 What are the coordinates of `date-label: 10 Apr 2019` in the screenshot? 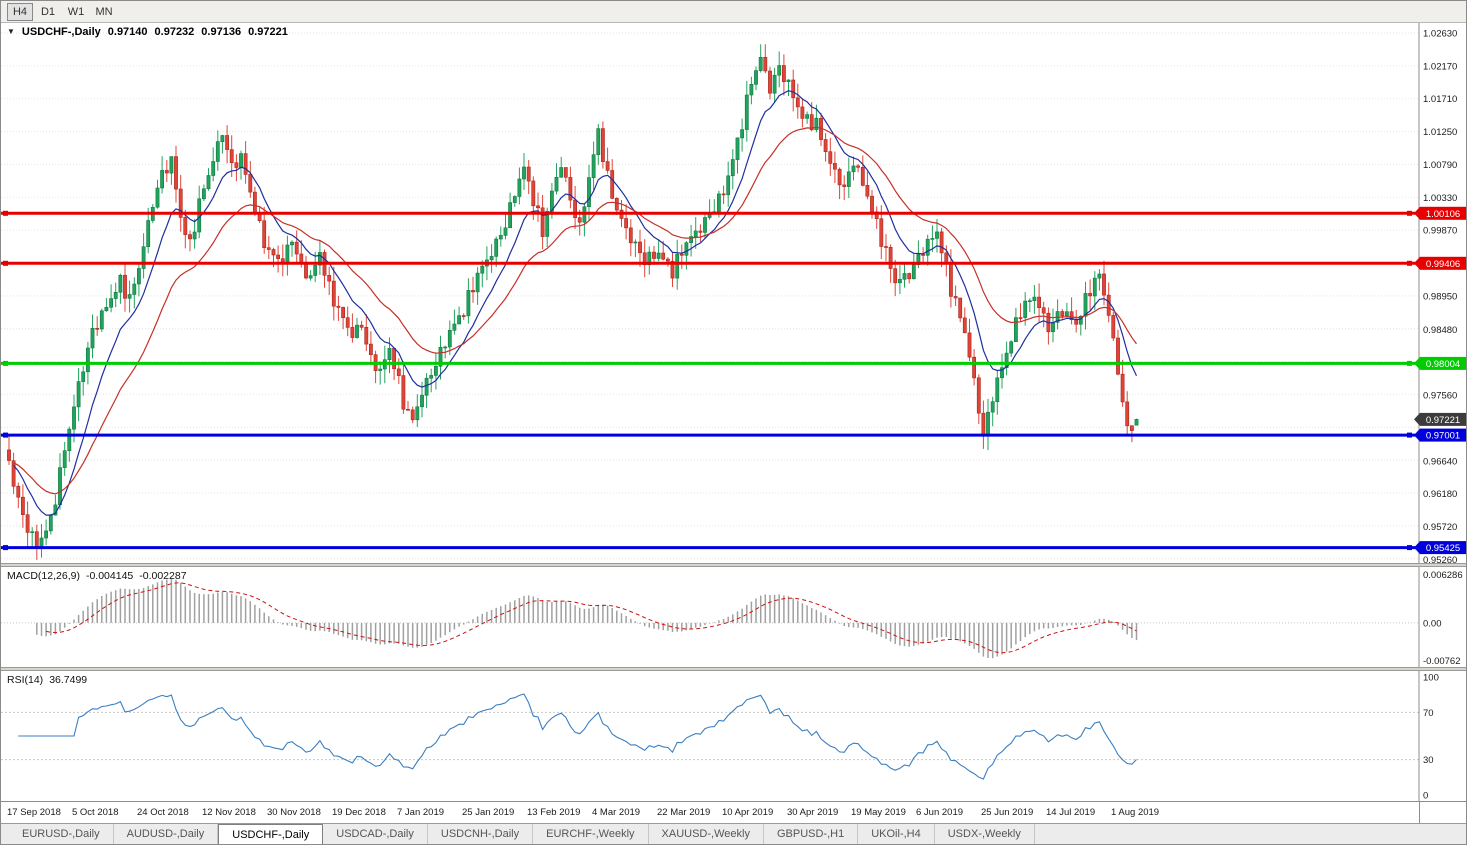 It's located at (748, 812).